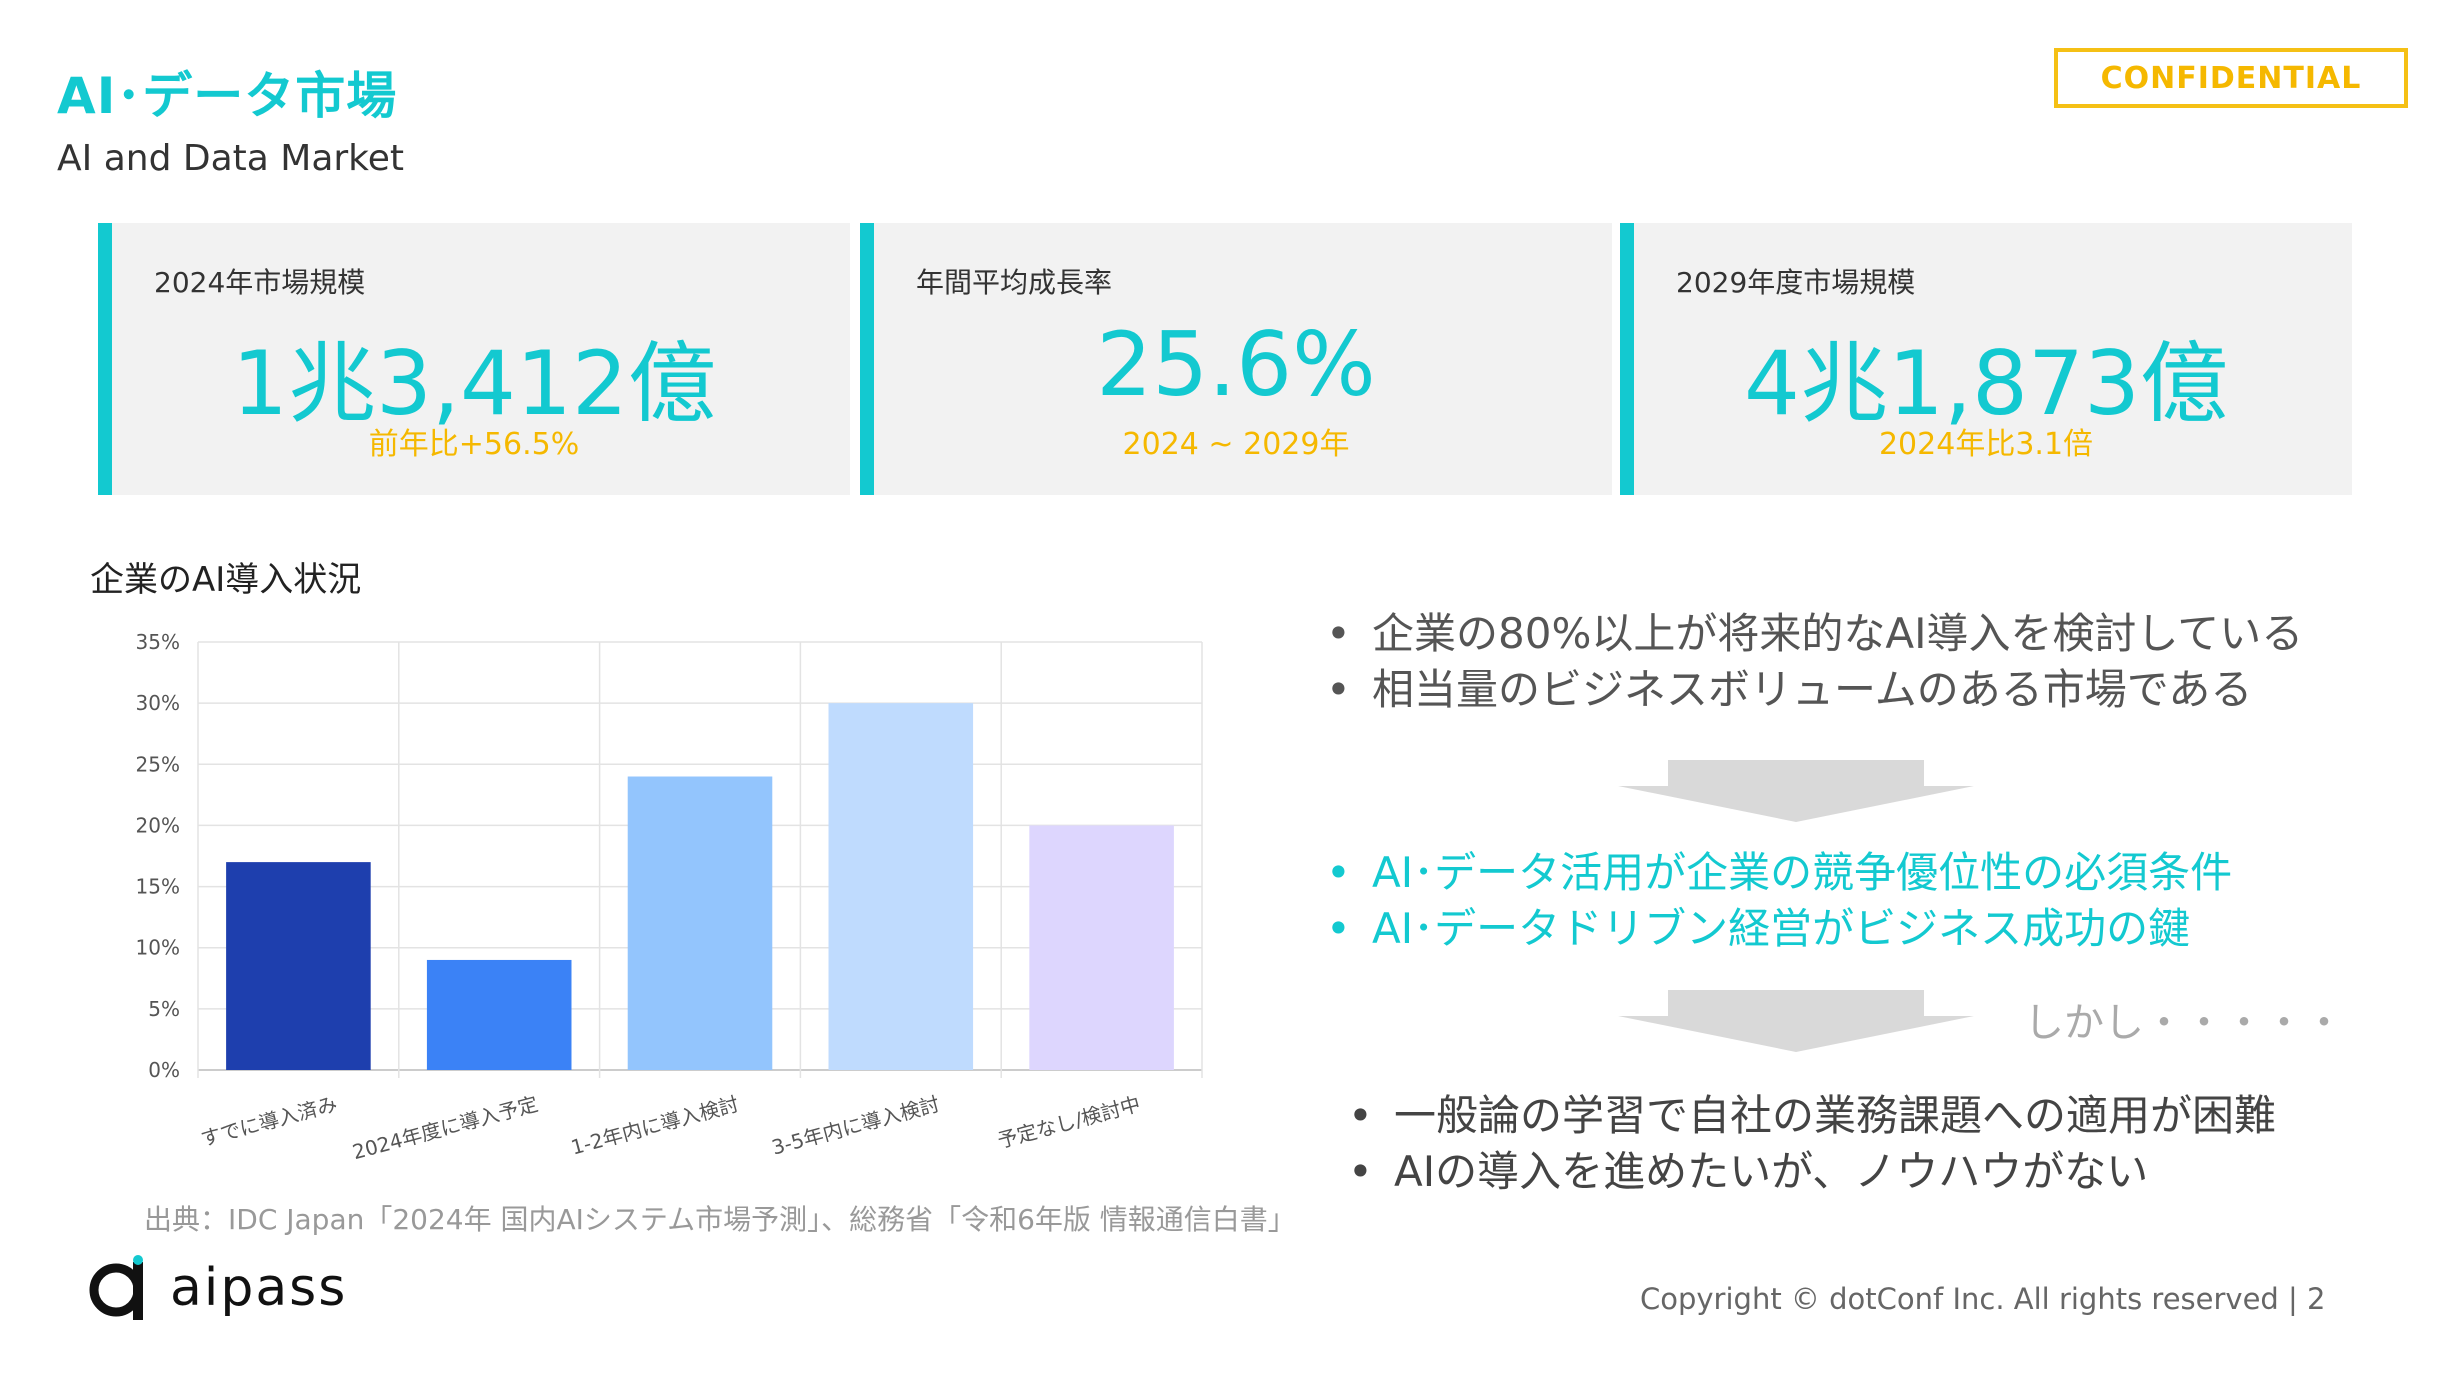 The width and height of the screenshot is (2454, 1380). What do you see at coordinates (259, 1288) in the screenshot?
I see `aipass-logo: aipass` at bounding box center [259, 1288].